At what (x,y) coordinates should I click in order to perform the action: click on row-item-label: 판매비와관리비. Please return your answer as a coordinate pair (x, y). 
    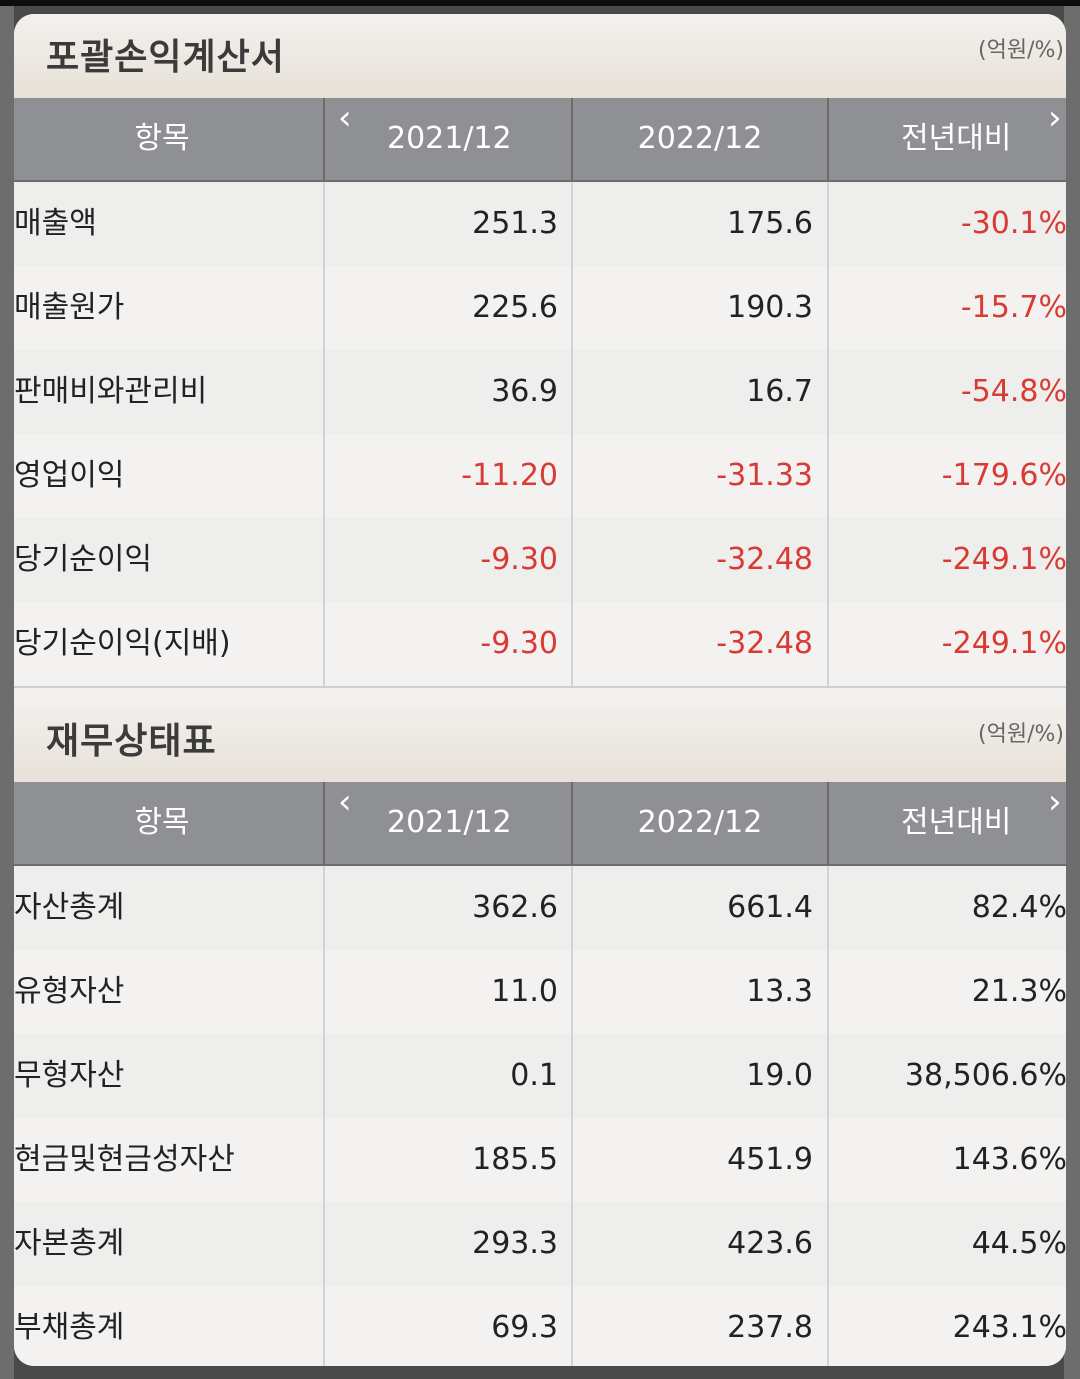
    Looking at the image, I should click on (111, 391).